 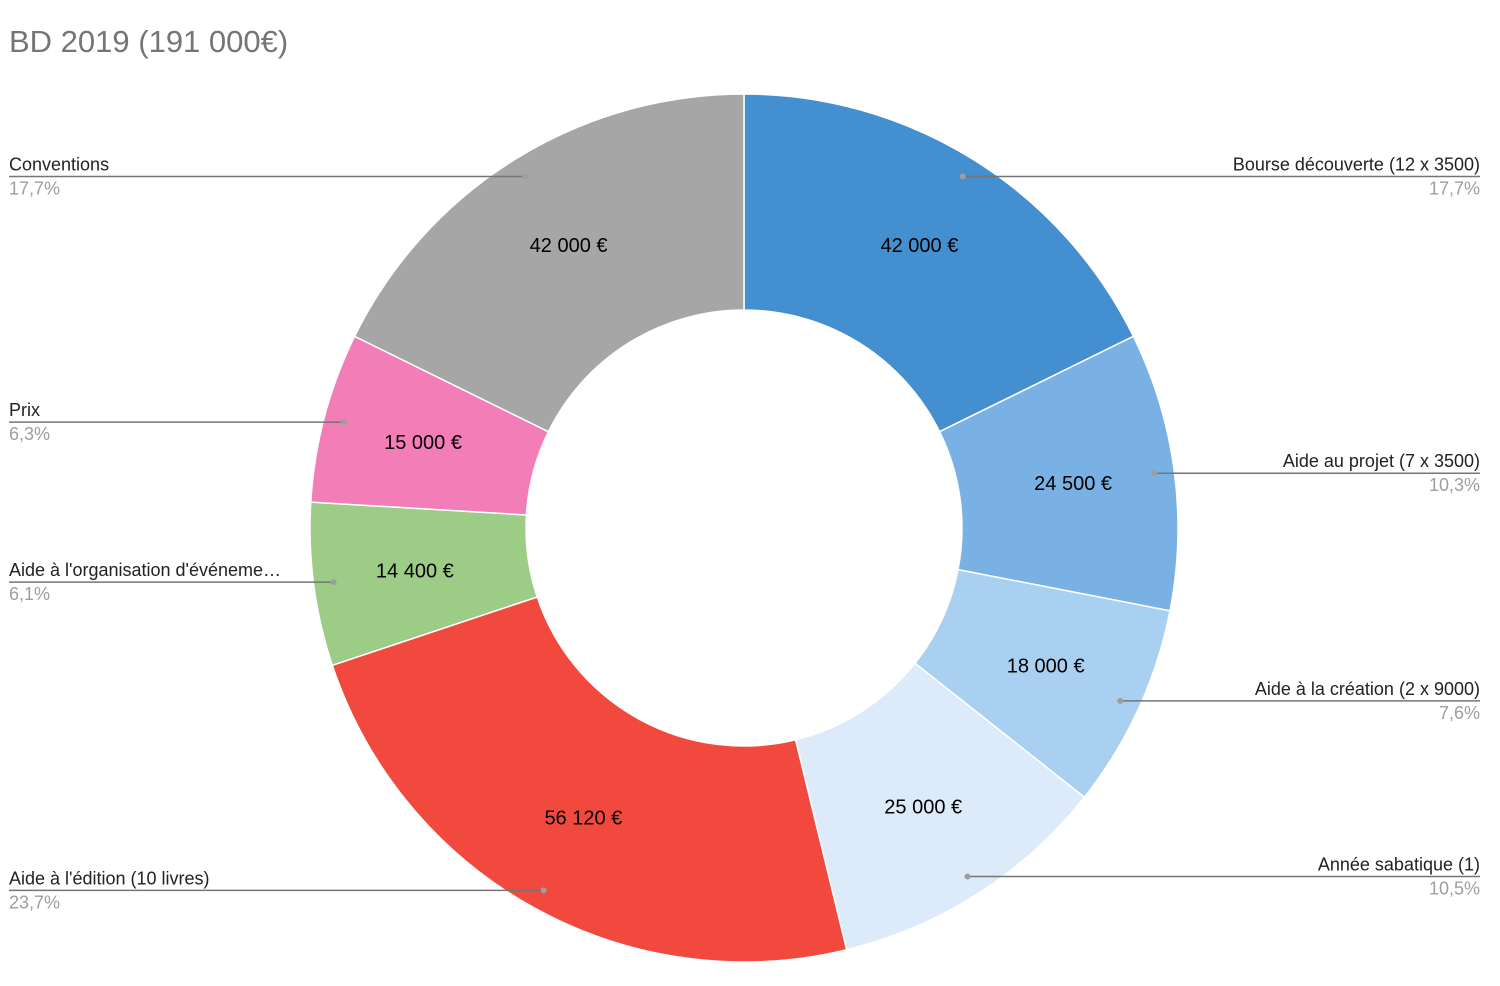 I want to click on legend-entry-percent: 7,6%, so click(x=1459, y=713).